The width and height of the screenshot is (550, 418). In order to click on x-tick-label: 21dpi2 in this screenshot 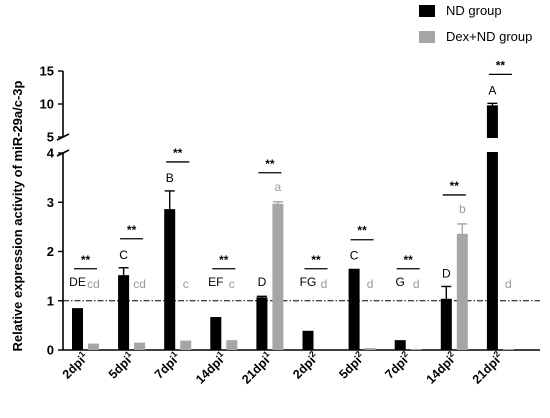, I will do `click(487, 368)`.